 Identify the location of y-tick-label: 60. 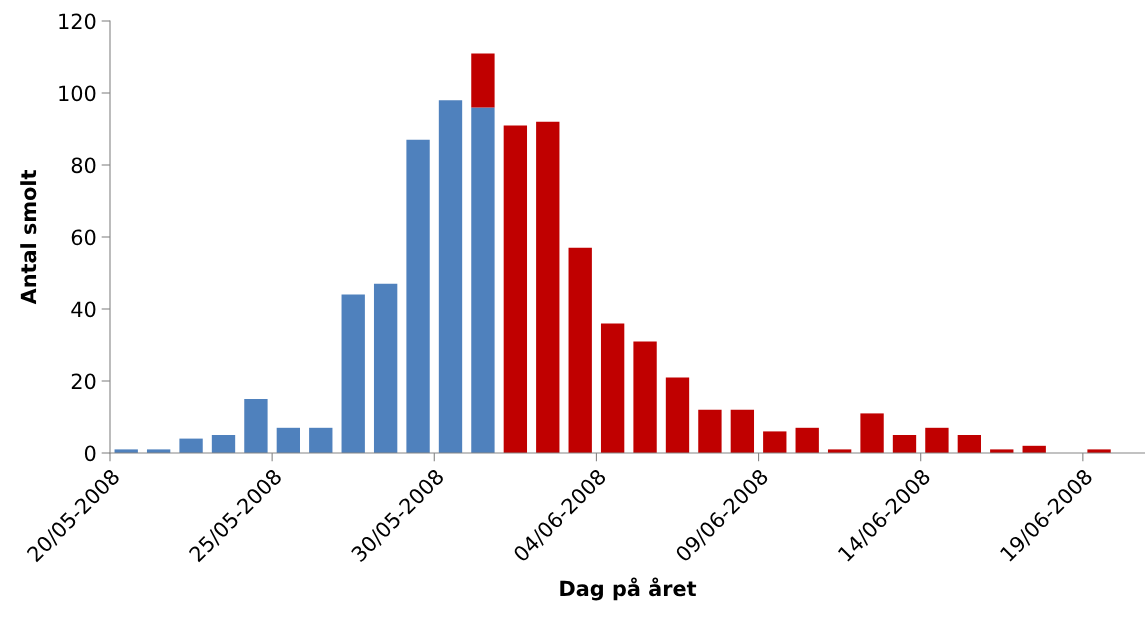
(83, 237).